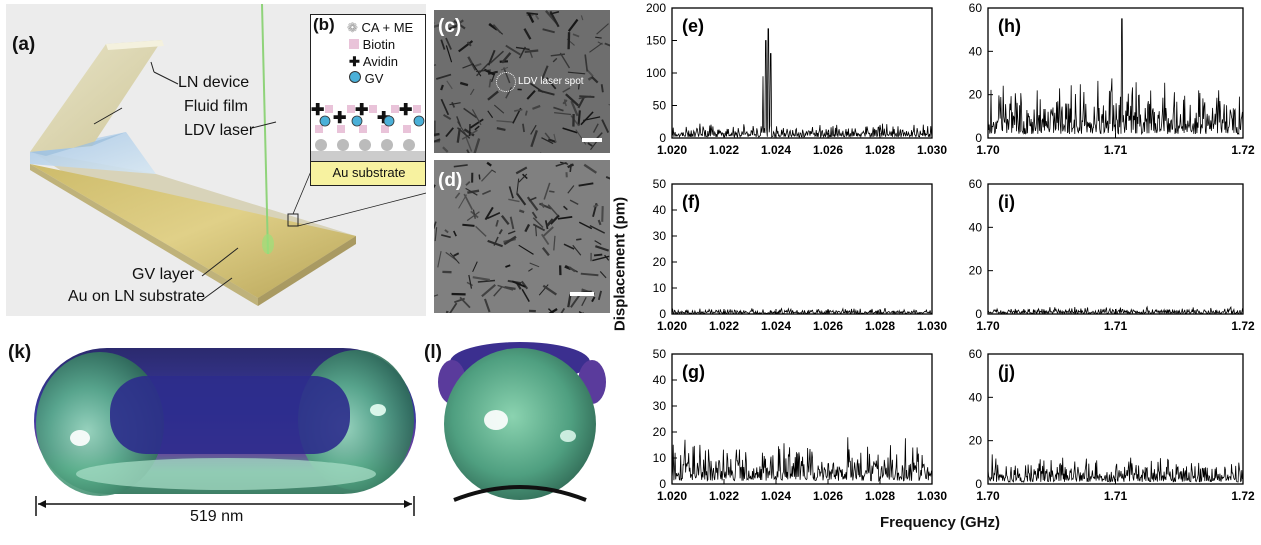 The height and width of the screenshot is (545, 1261). Describe the element at coordinates (776, 326) in the screenshot. I see `x-tick-label: 1.024` at that location.